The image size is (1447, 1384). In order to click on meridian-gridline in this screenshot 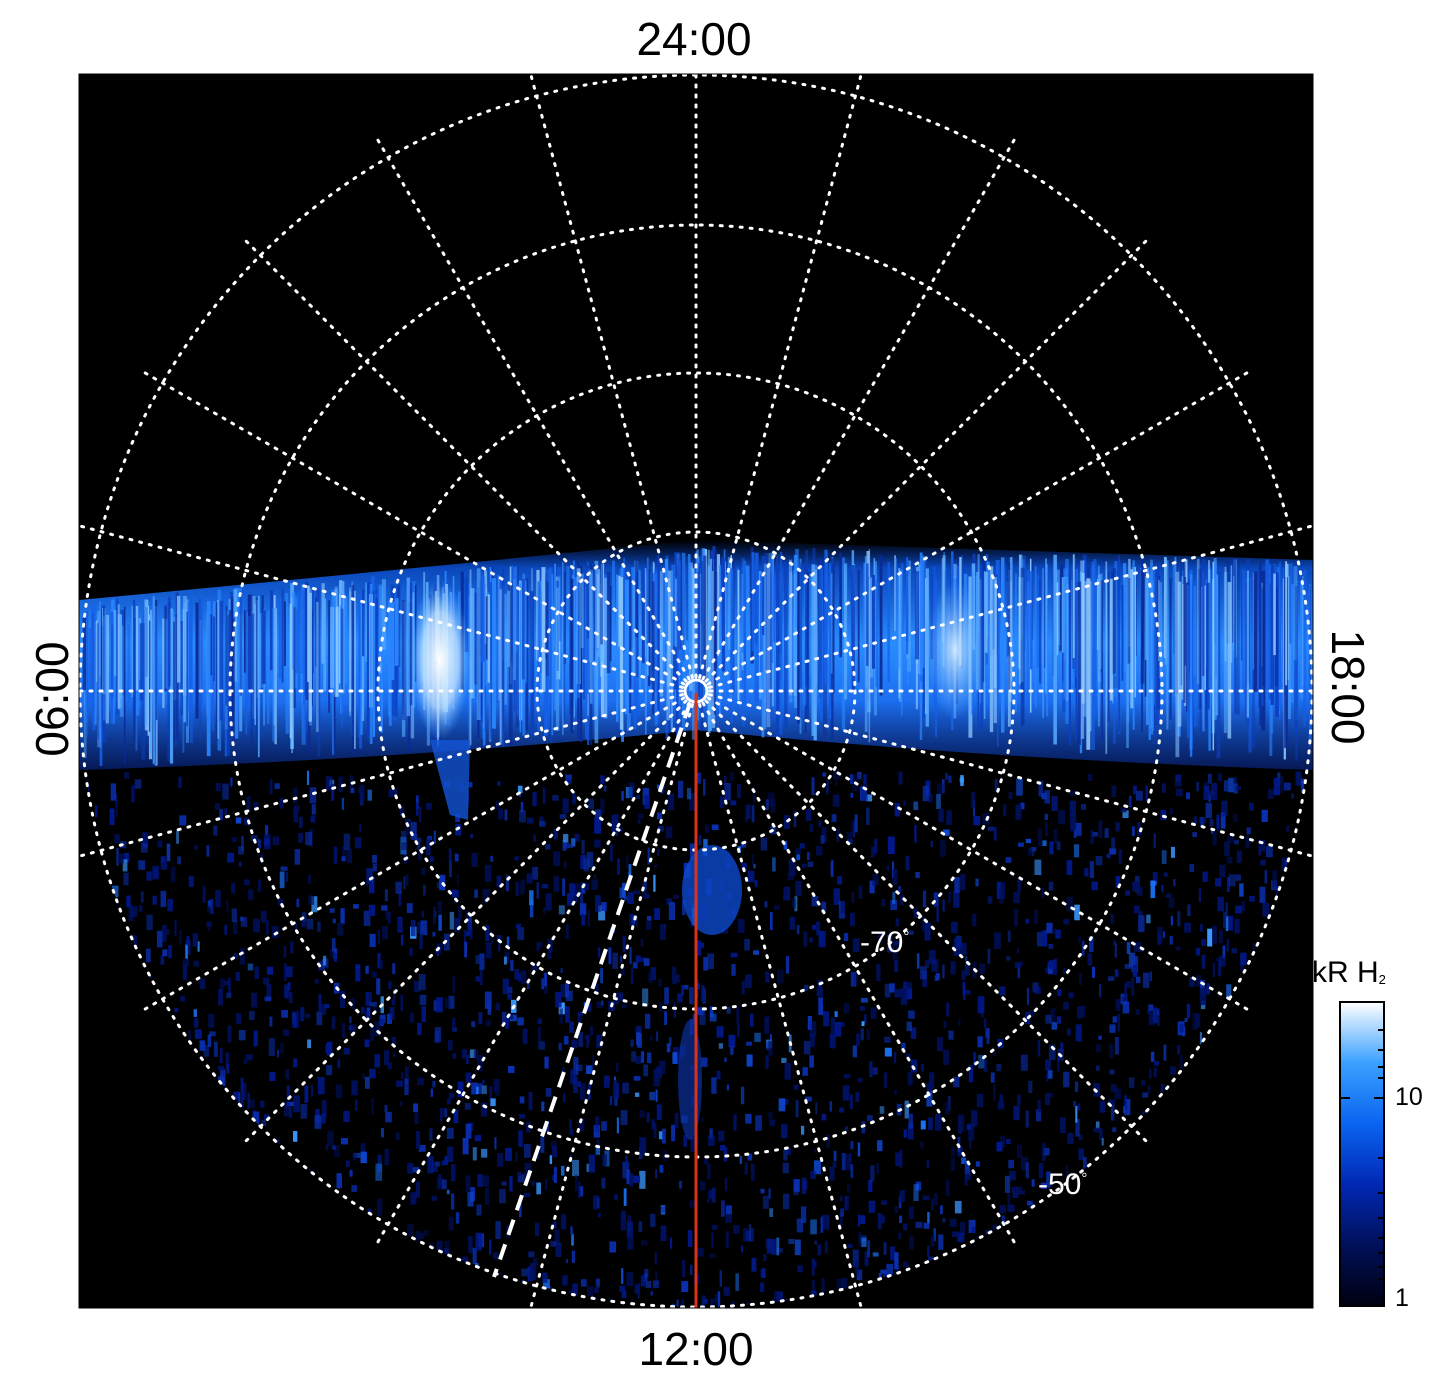, I will do `click(859, 408)`.